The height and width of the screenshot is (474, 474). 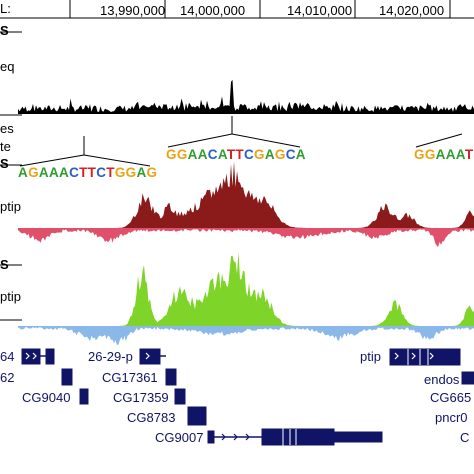 What do you see at coordinates (5, 8) in the screenshot?
I see `ruler-label: L:` at bounding box center [5, 8].